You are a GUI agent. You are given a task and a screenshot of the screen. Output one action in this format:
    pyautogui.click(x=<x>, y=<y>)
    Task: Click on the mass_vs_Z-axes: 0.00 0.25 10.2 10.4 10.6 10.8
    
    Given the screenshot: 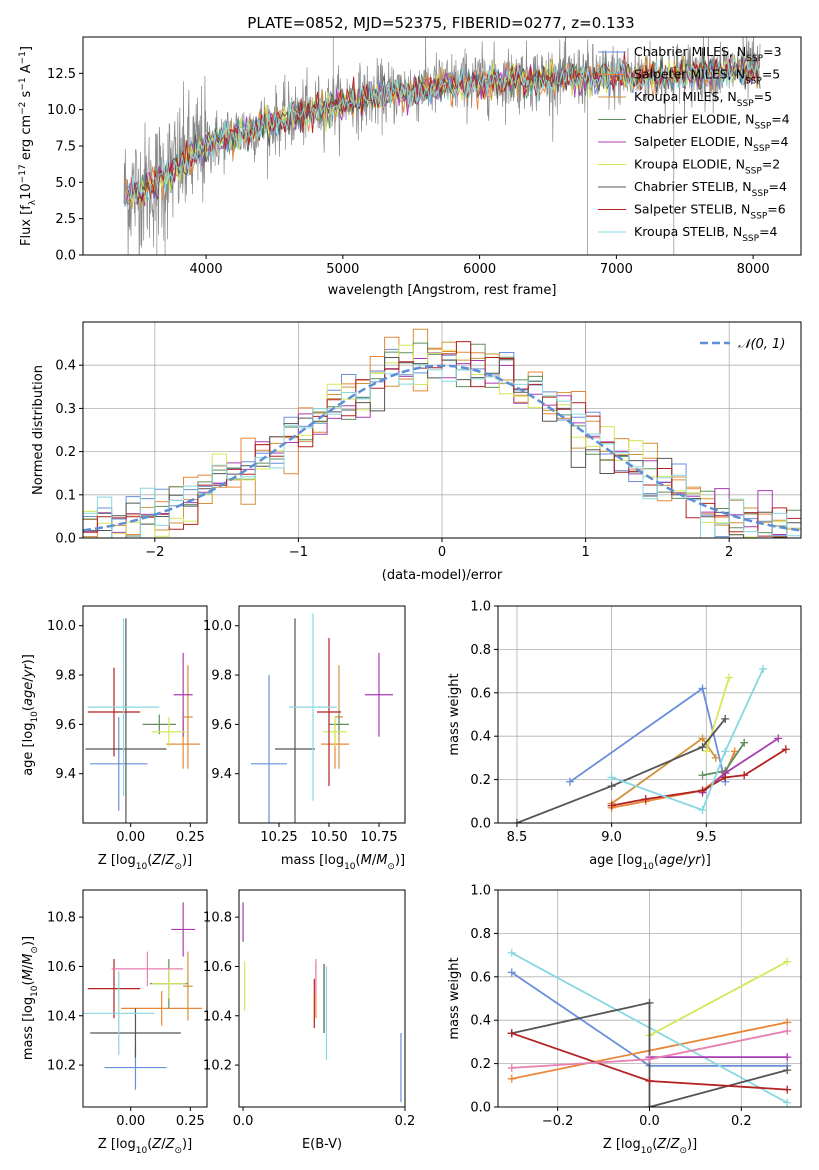 What is the action you would take?
    pyautogui.click(x=126, y=1020)
    